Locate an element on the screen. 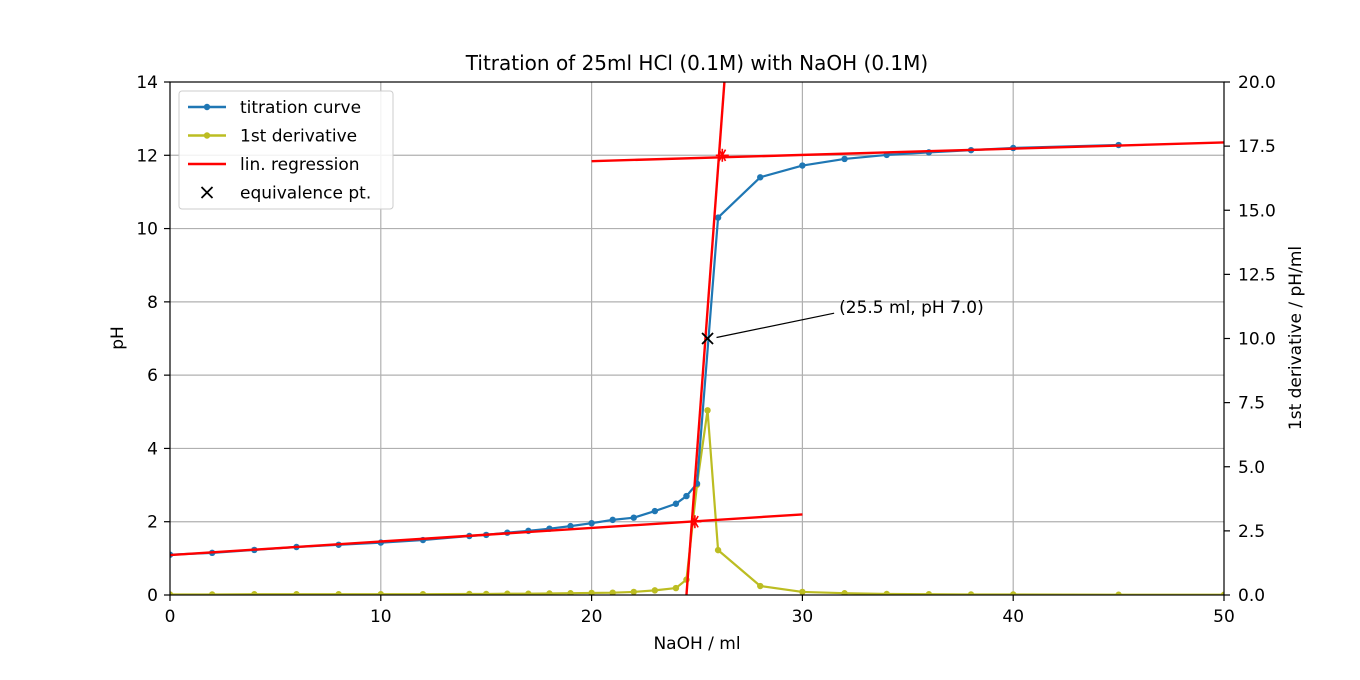  y-tick-label: 10 is located at coordinates (147, 230).